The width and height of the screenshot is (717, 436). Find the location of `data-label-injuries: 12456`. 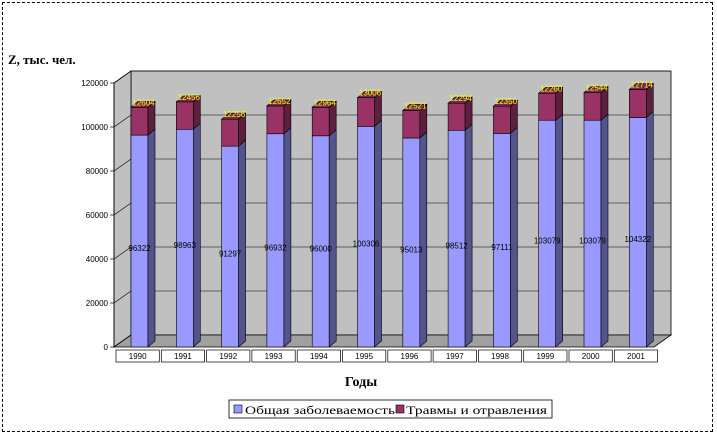

data-label-injuries: 12456 is located at coordinates (189, 97).